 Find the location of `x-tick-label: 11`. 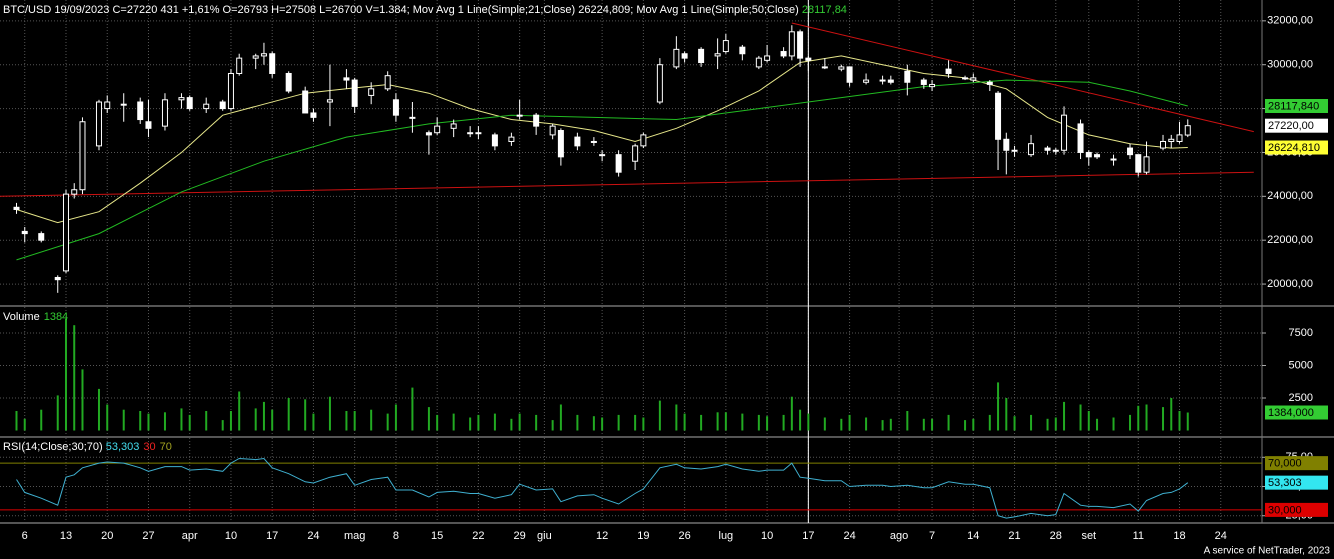

x-tick-label: 11 is located at coordinates (1138, 536).